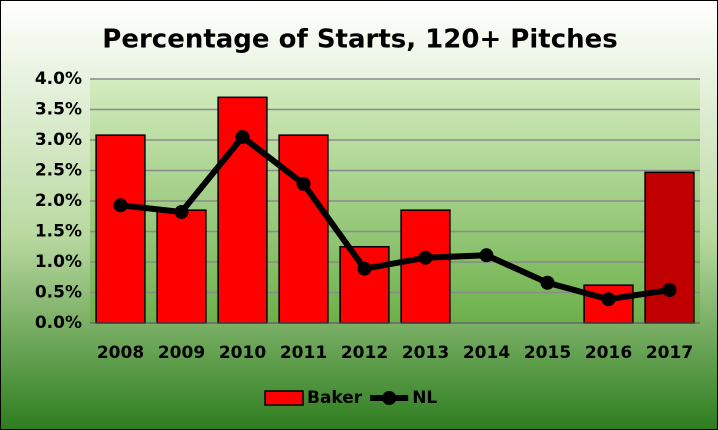 Image resolution: width=718 pixels, height=430 pixels. Describe the element at coordinates (120, 353) in the screenshot. I see `x-tick-label: 2008` at that location.